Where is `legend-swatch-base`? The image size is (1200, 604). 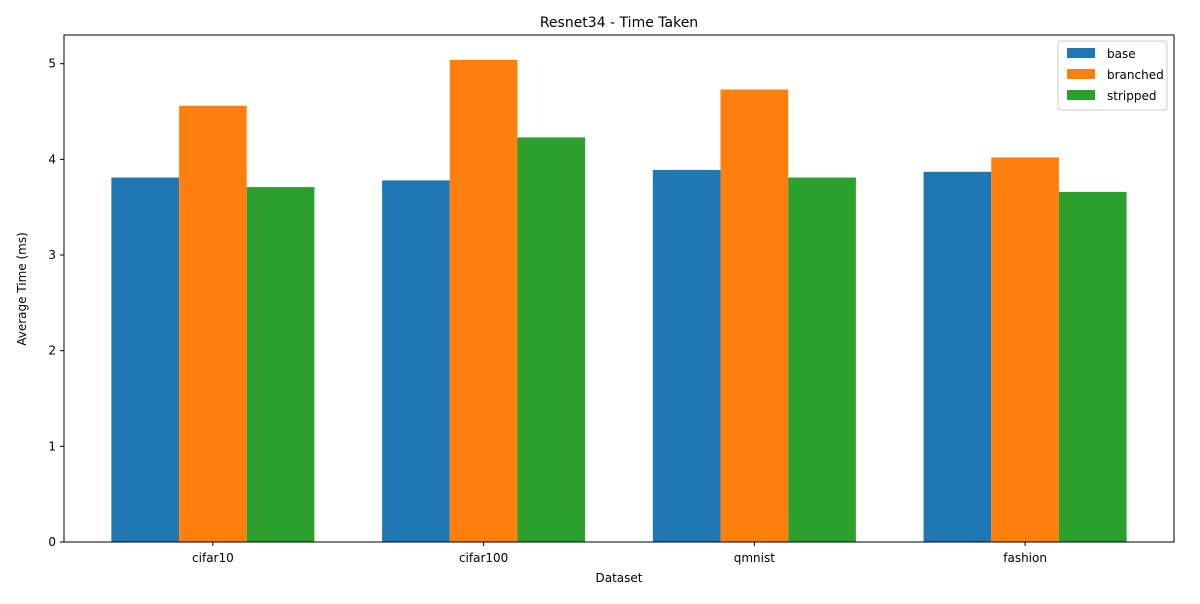
legend-swatch-base is located at coordinates (1081, 53).